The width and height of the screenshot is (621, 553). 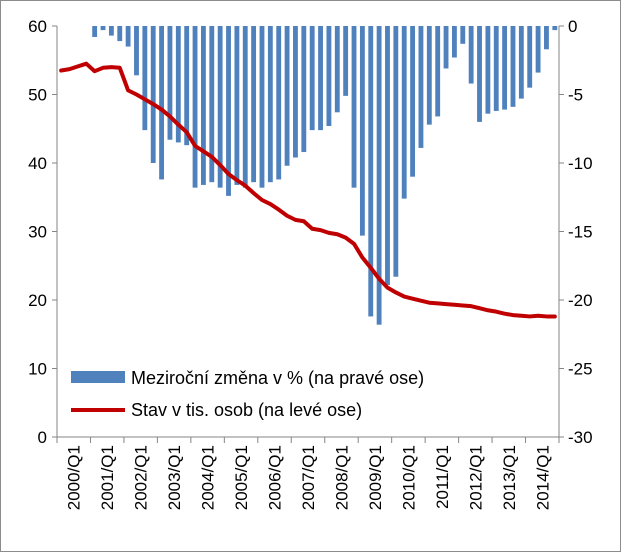 I want to click on x-tick-label: 2007/Q1, so click(x=308, y=477).